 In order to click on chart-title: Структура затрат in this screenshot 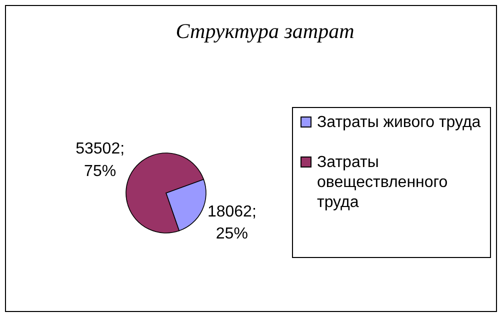, I will do `click(265, 31)`.